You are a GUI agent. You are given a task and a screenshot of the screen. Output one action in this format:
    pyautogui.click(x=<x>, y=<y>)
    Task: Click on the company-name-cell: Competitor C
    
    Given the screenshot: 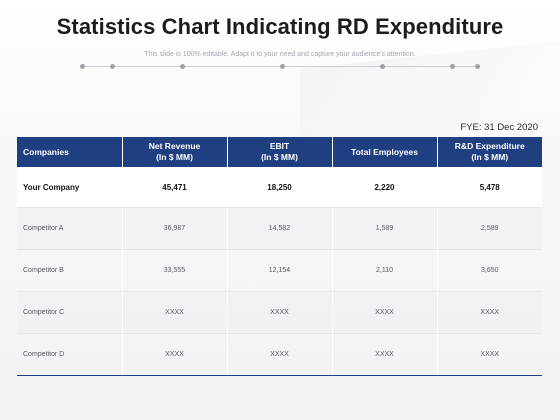 What is the action you would take?
    pyautogui.click(x=70, y=312)
    